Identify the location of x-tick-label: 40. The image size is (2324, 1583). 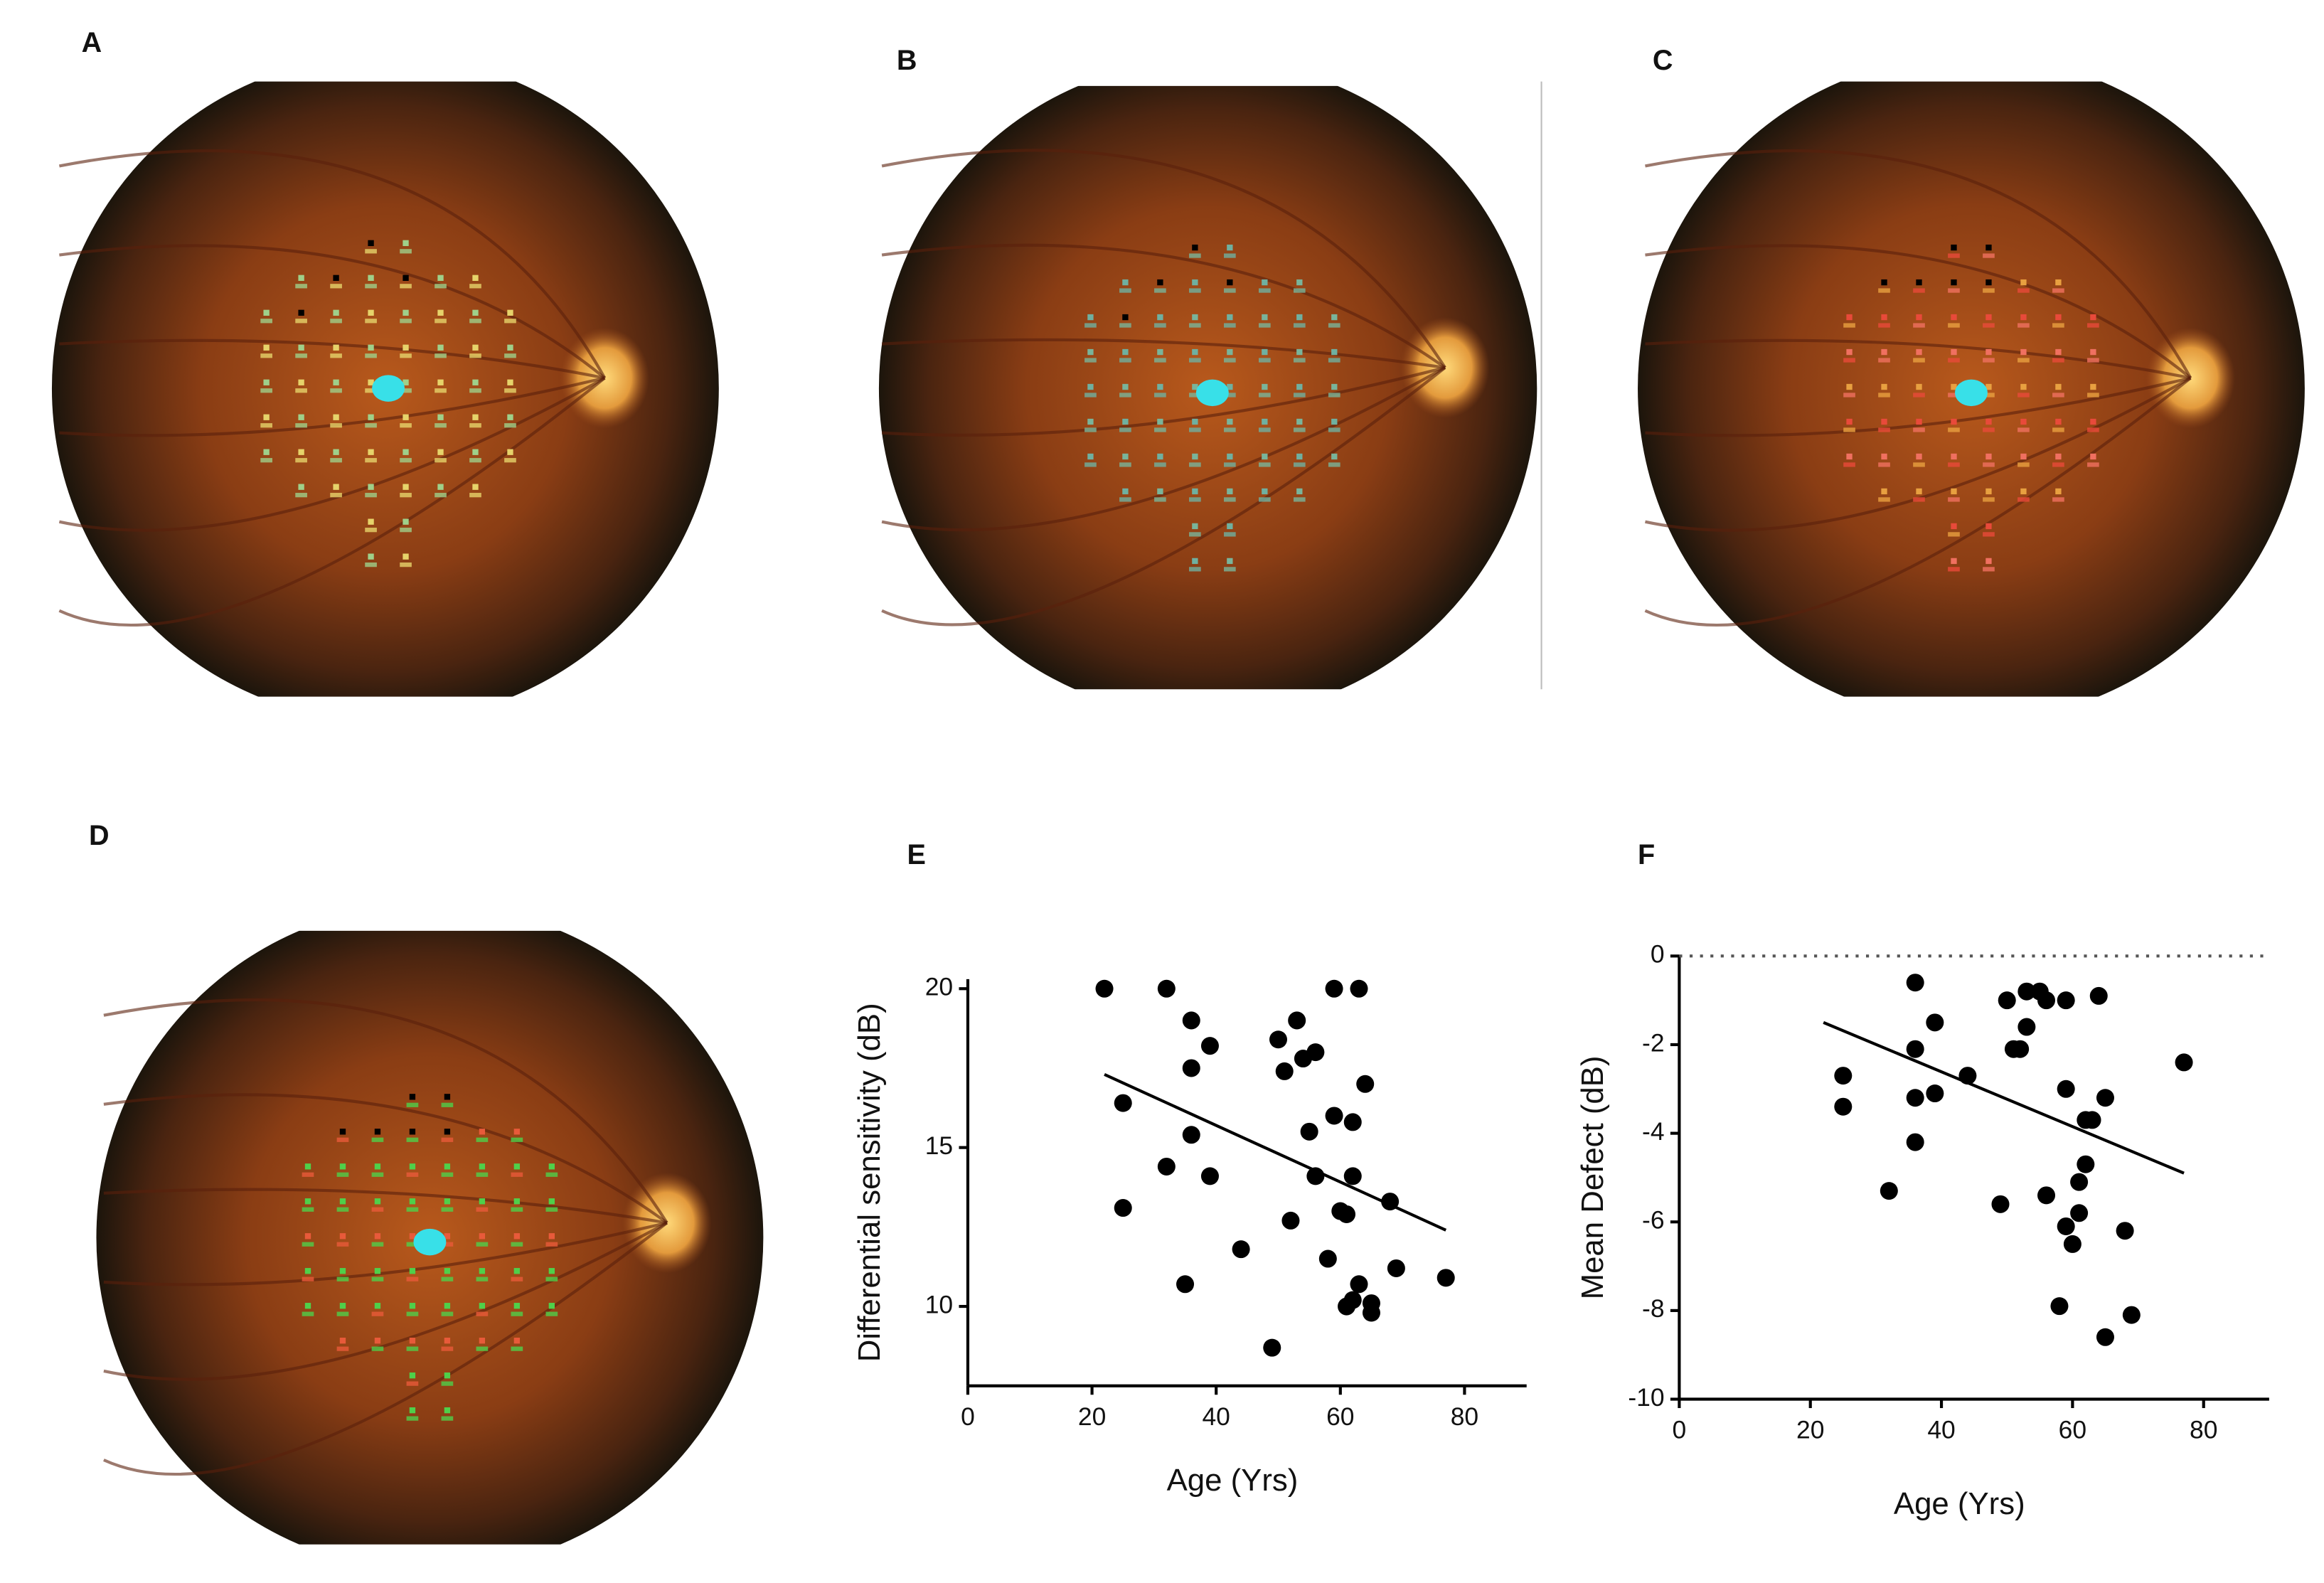
(1216, 1416).